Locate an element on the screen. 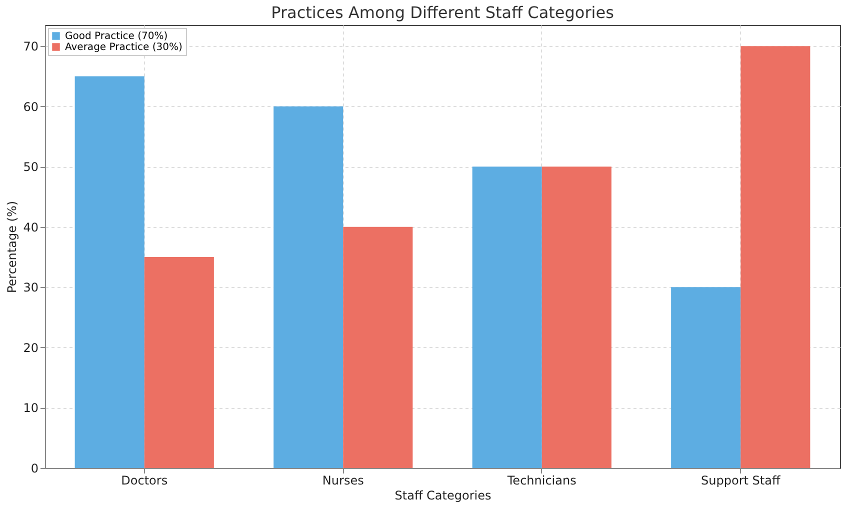  x-axis-title: Staff Categories is located at coordinates (443, 495).